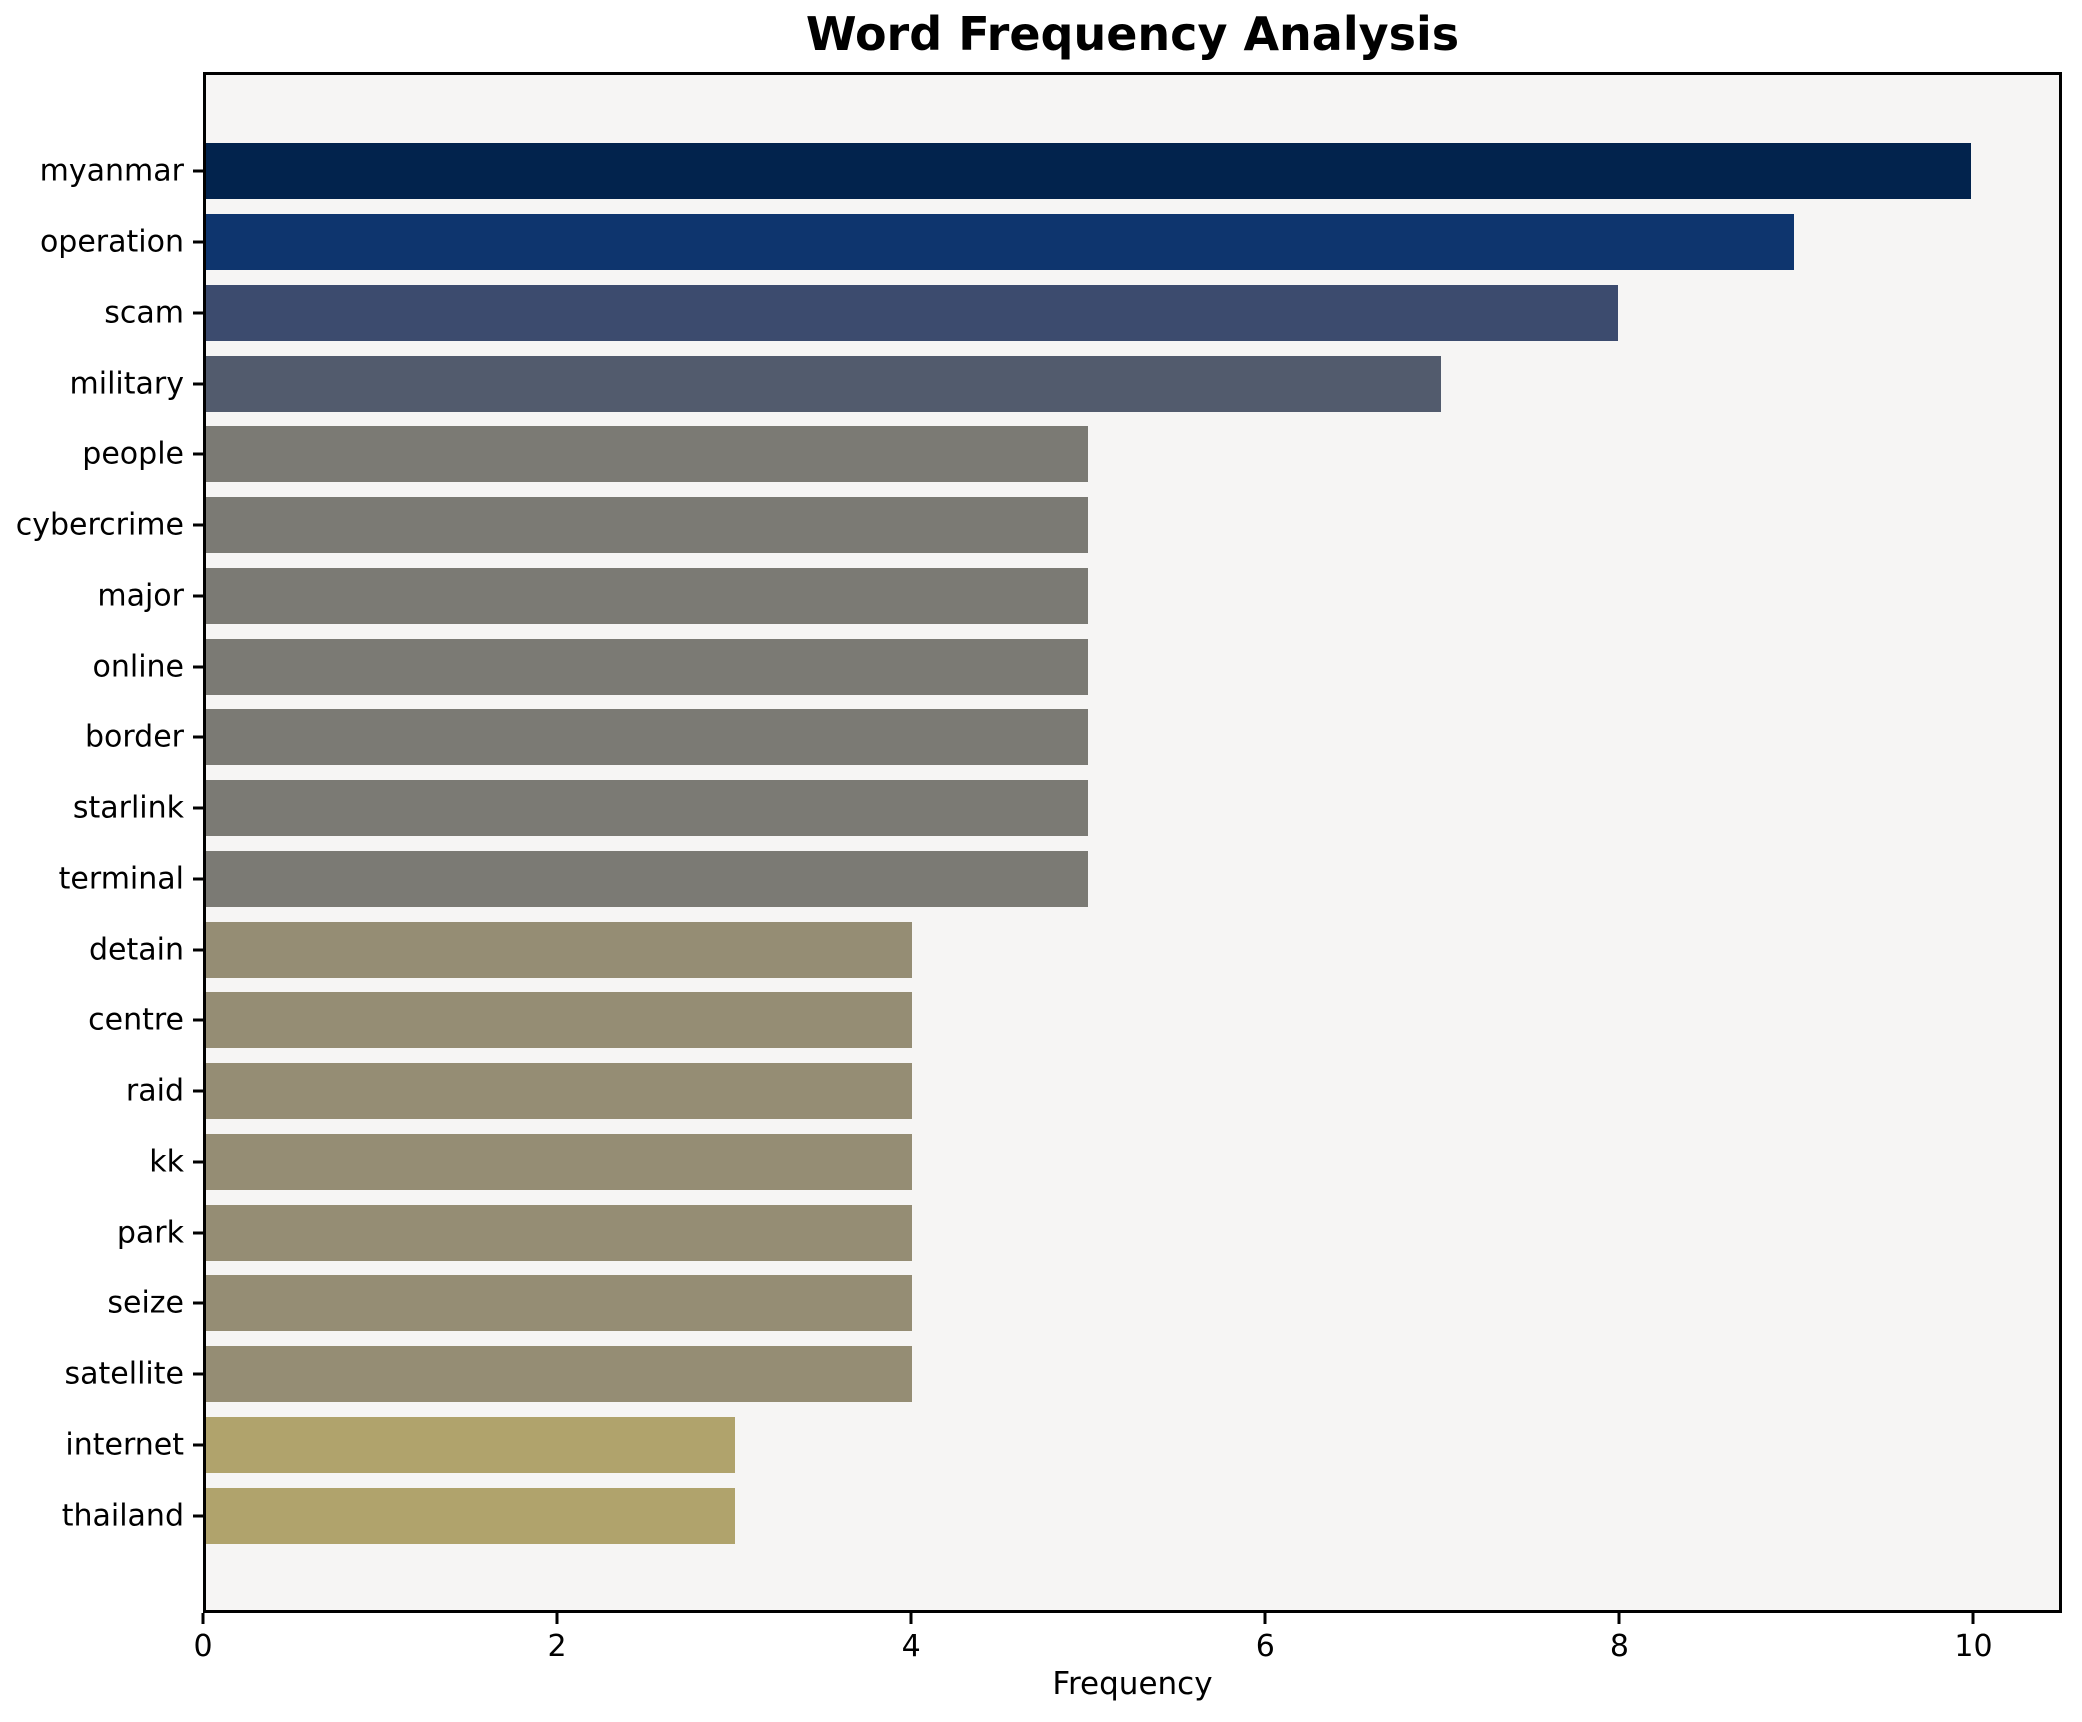  I want to click on bar-row: park, so click(1088, 1232).